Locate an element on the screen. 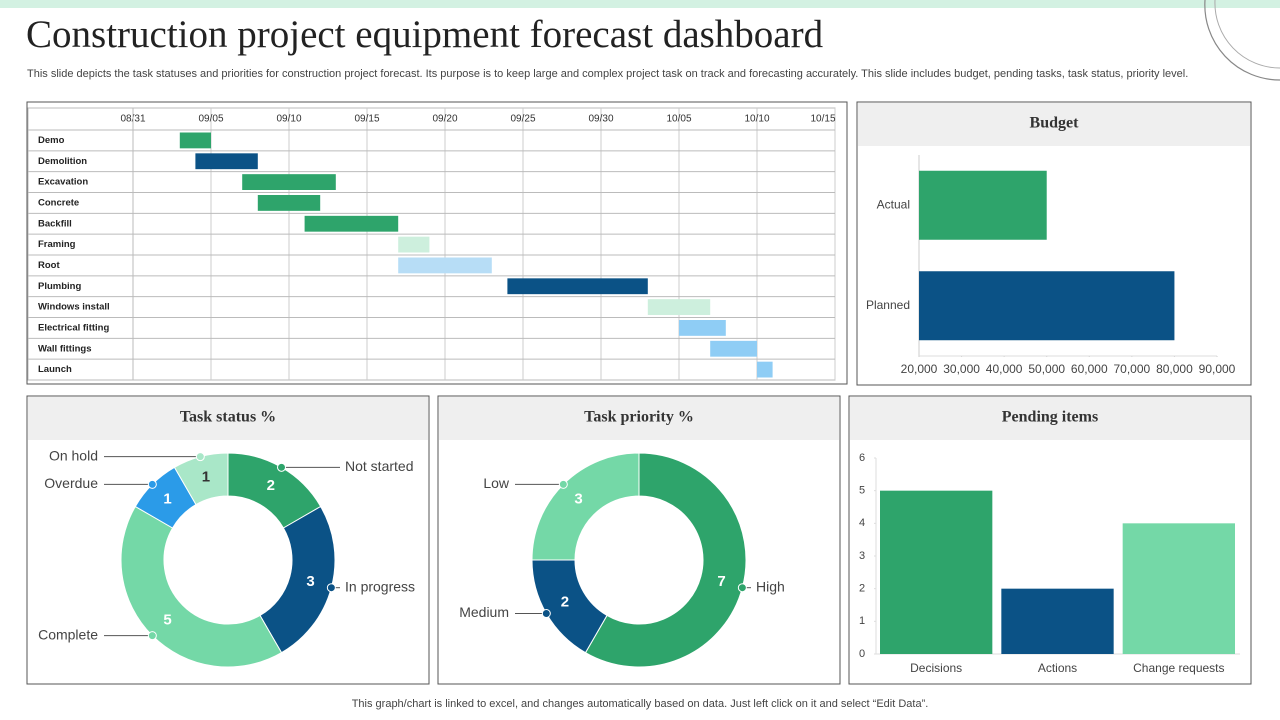 This screenshot has width=1280, height=720. category-label: In progress is located at coordinates (380, 586).